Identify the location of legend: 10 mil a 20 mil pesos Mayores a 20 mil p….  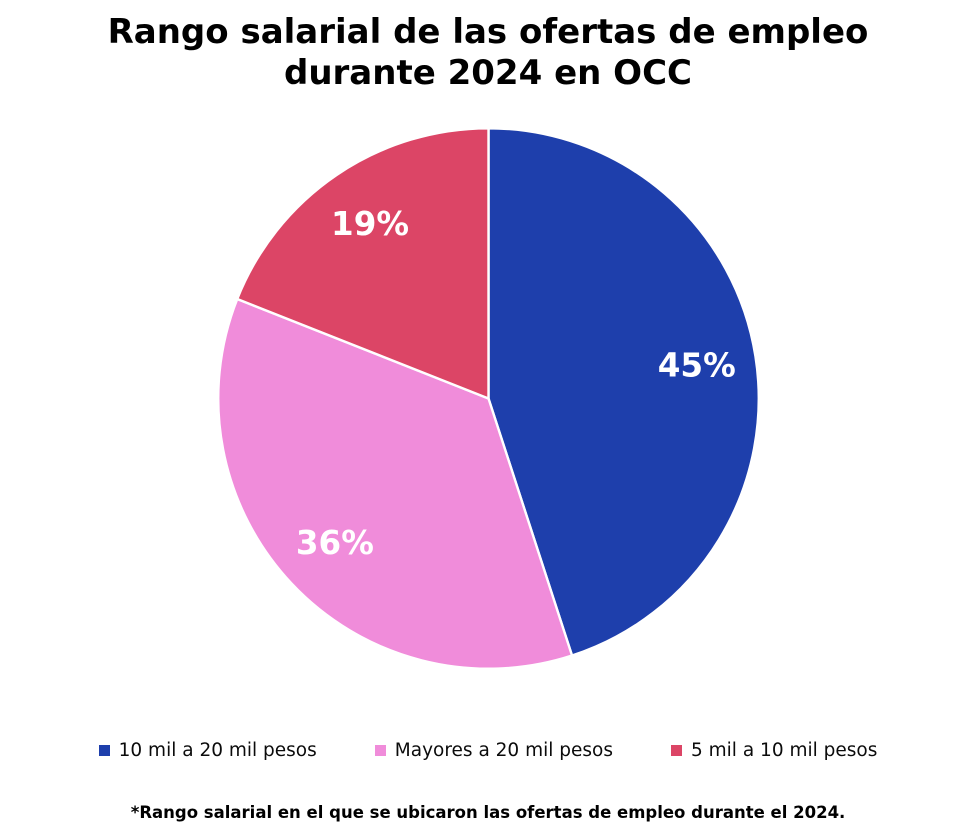
(487, 750).